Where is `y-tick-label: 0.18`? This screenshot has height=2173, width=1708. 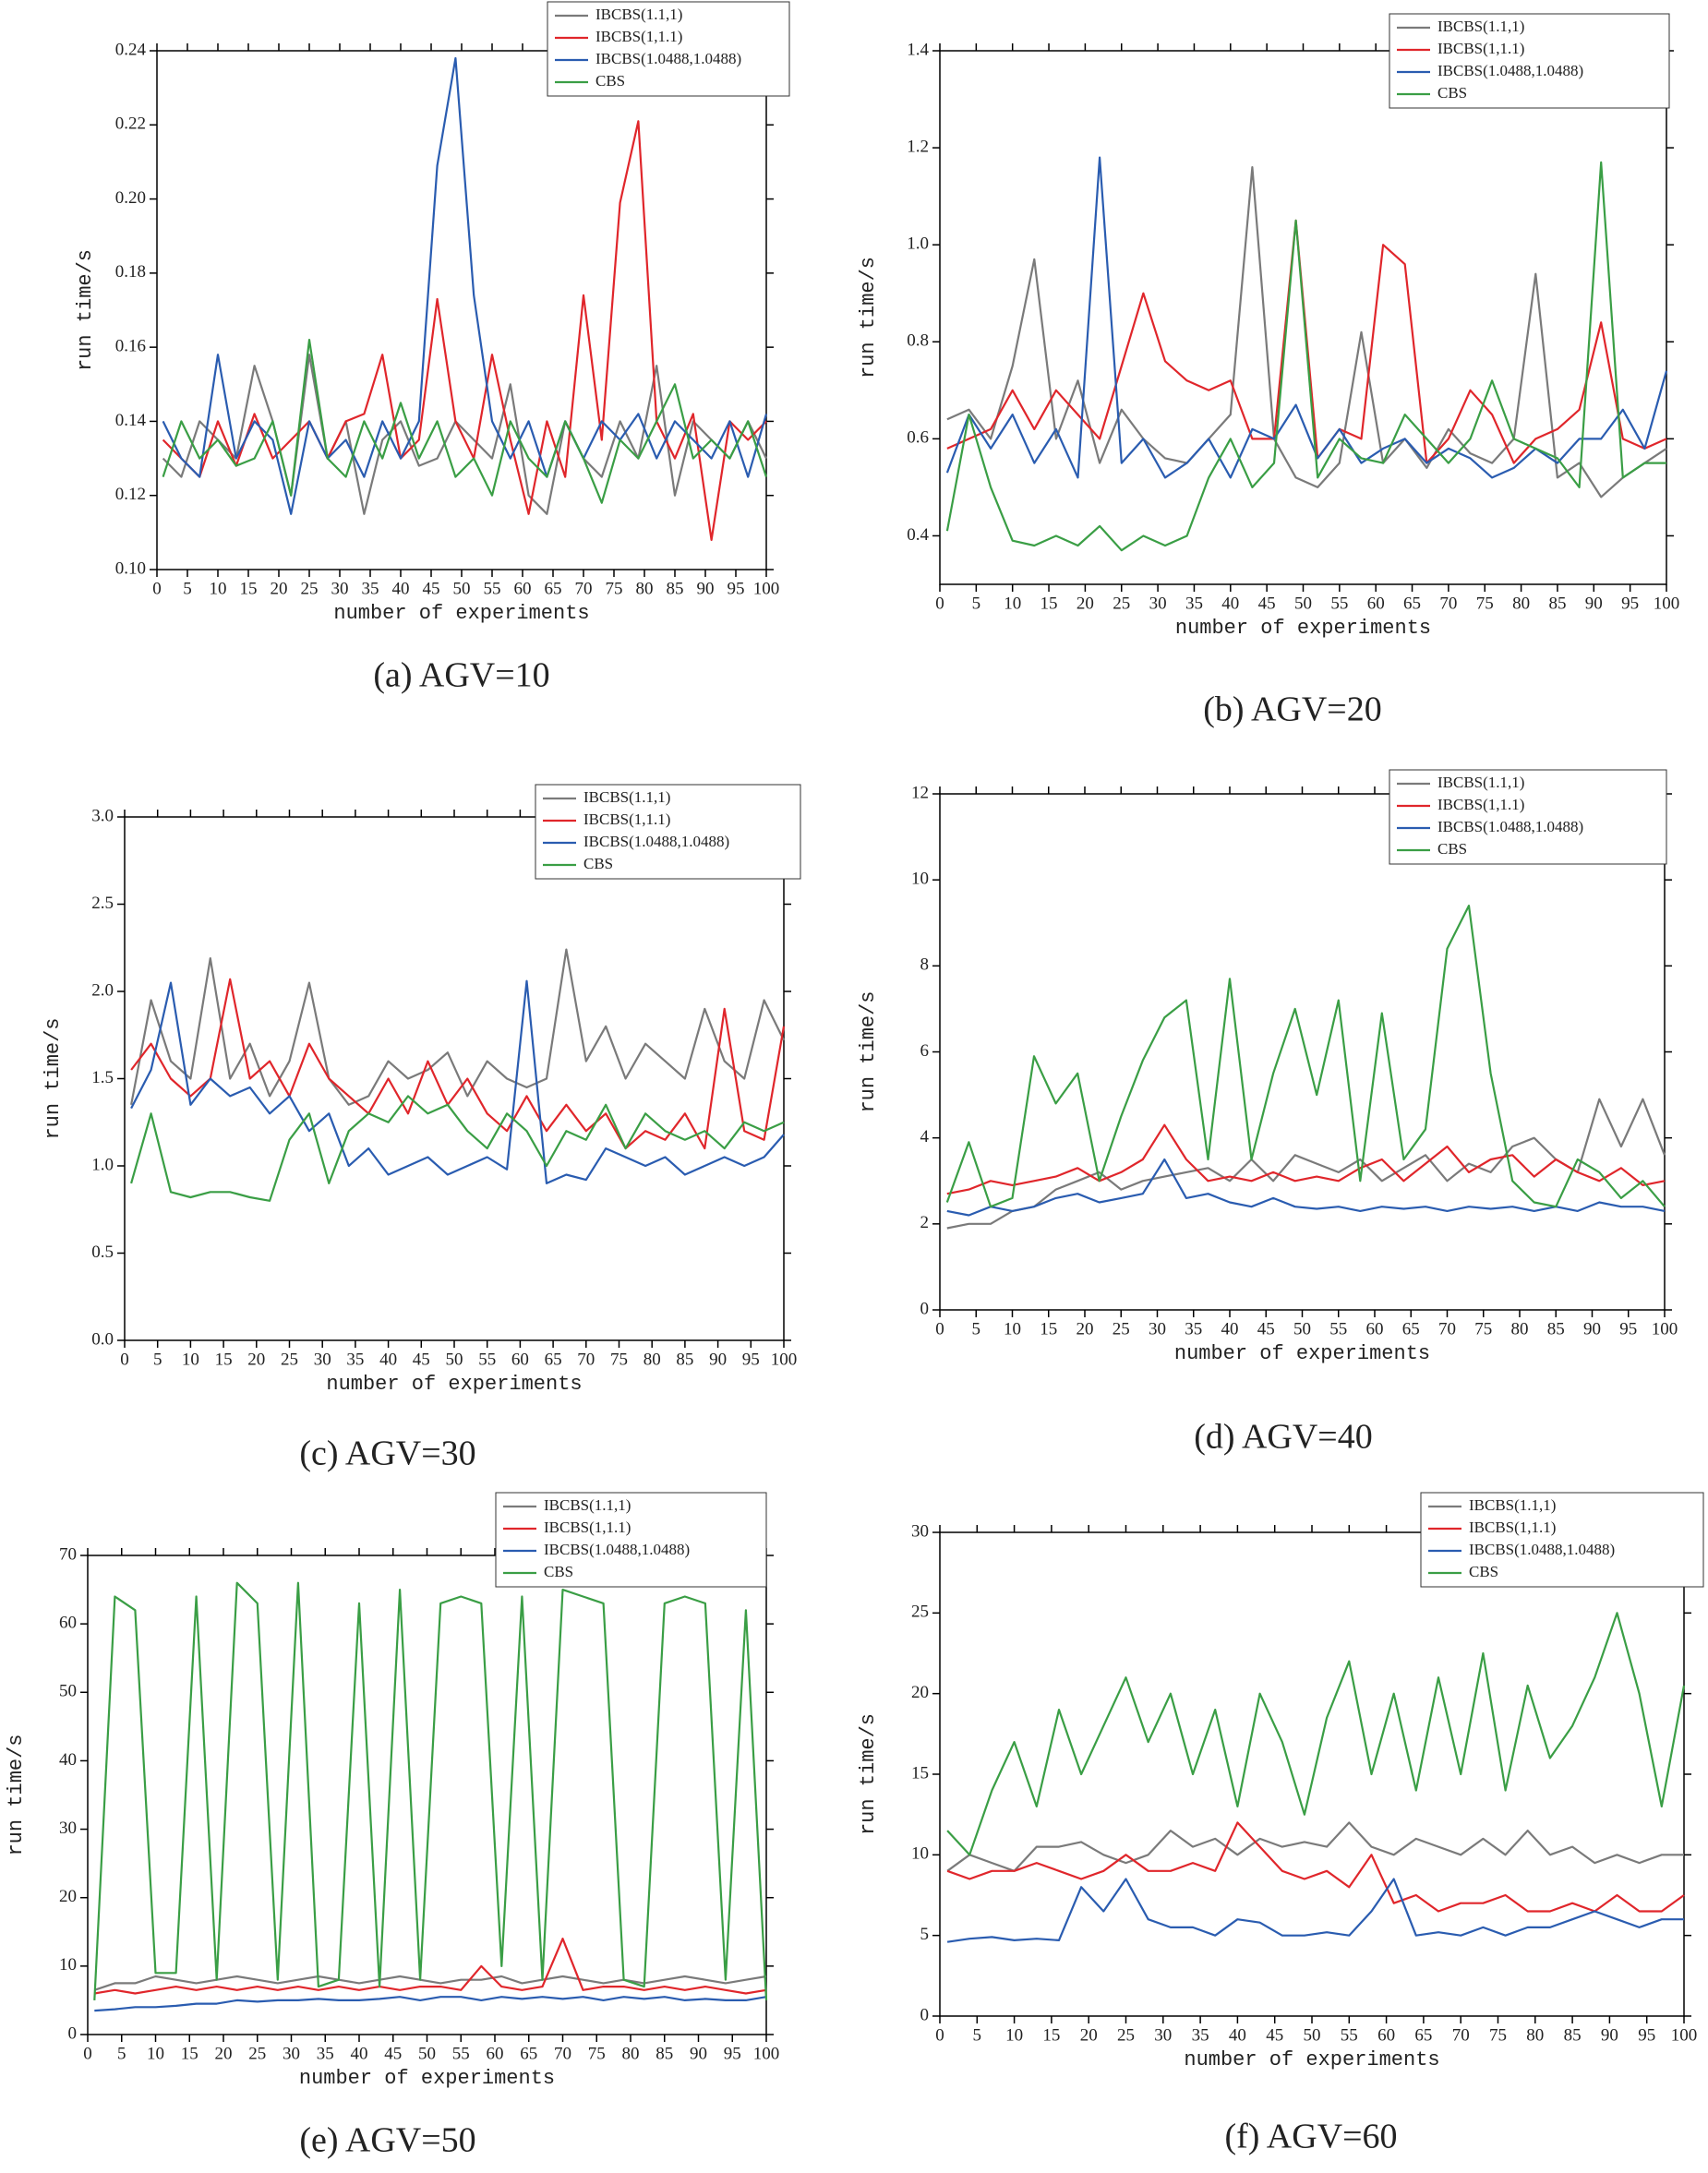
y-tick-label: 0.18 is located at coordinates (130, 272).